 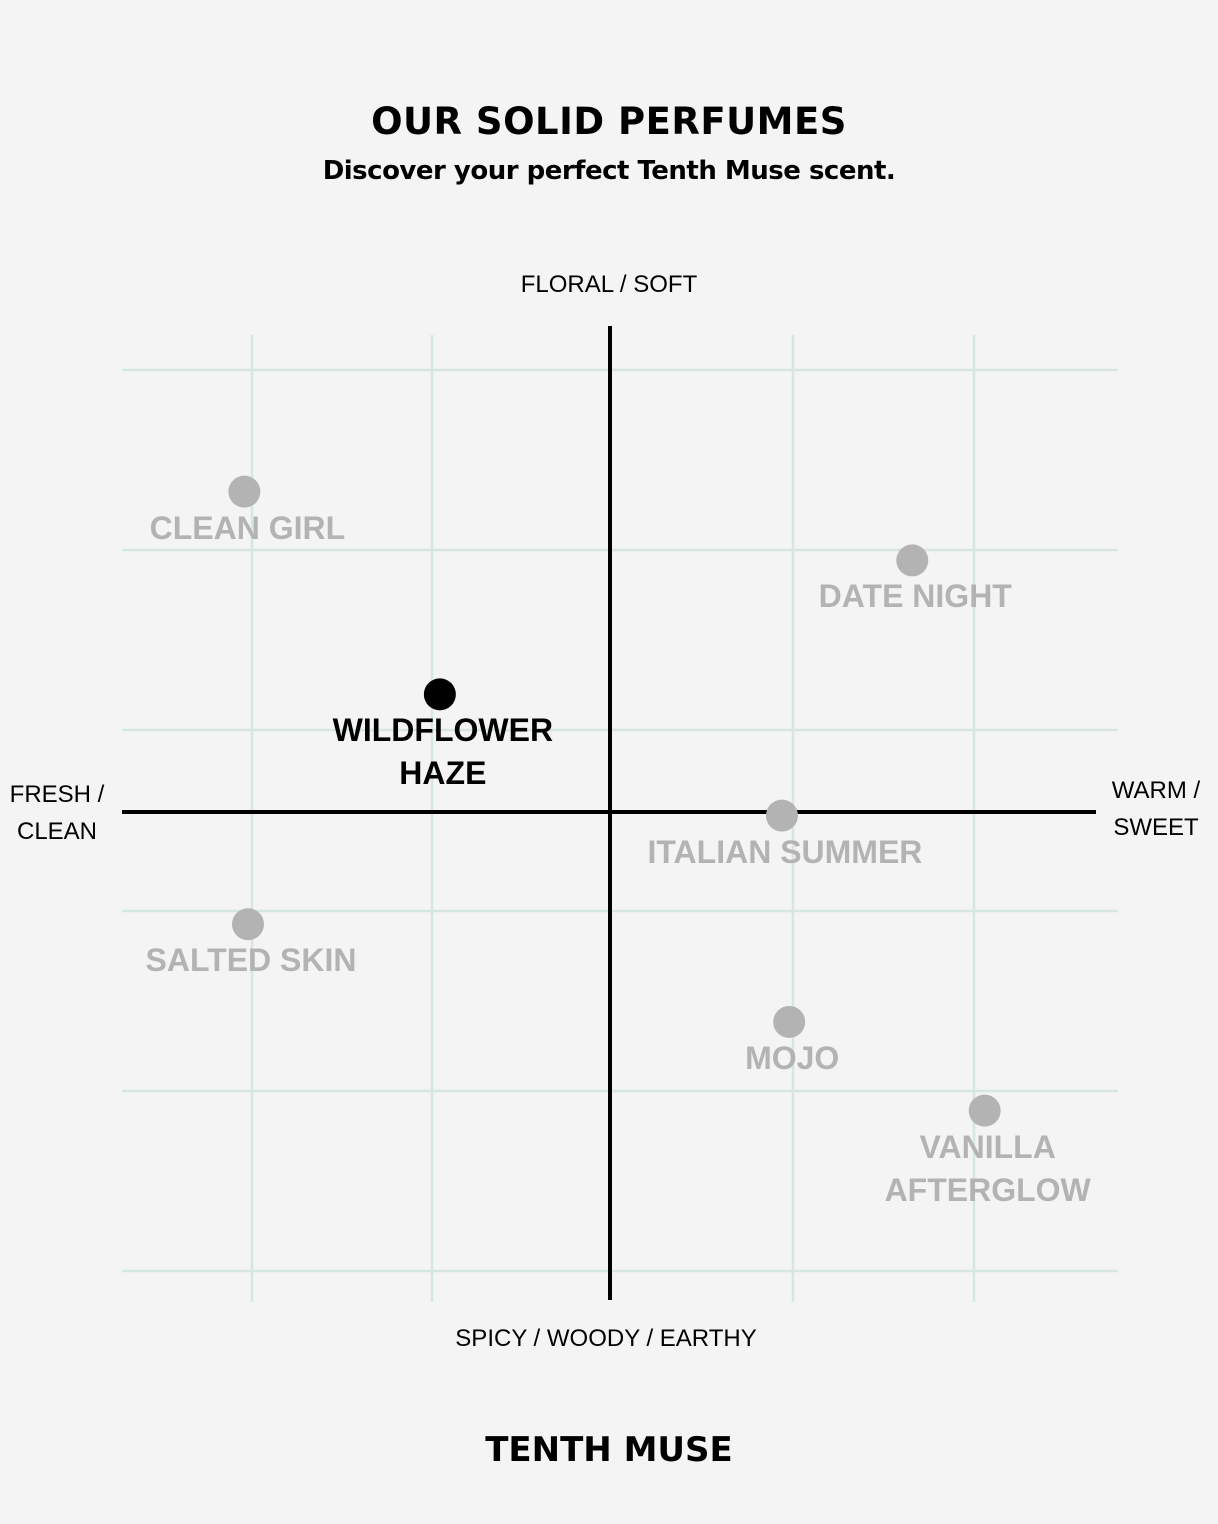 What do you see at coordinates (443, 752) in the screenshot?
I see `point-label: WILDFLOWER HAZE` at bounding box center [443, 752].